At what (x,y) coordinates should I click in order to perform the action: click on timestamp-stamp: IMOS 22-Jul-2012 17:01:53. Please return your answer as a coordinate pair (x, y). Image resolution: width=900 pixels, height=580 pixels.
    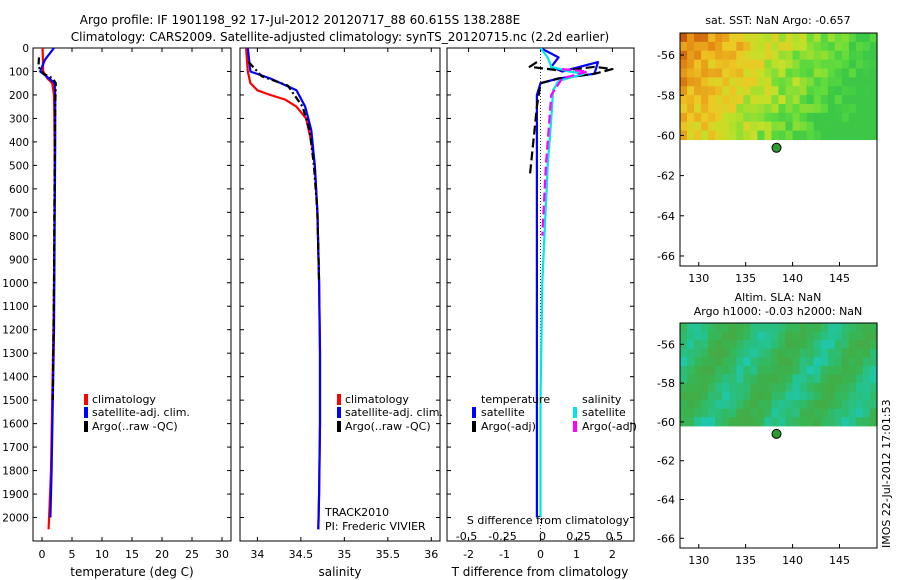
    Looking at the image, I should click on (886, 473).